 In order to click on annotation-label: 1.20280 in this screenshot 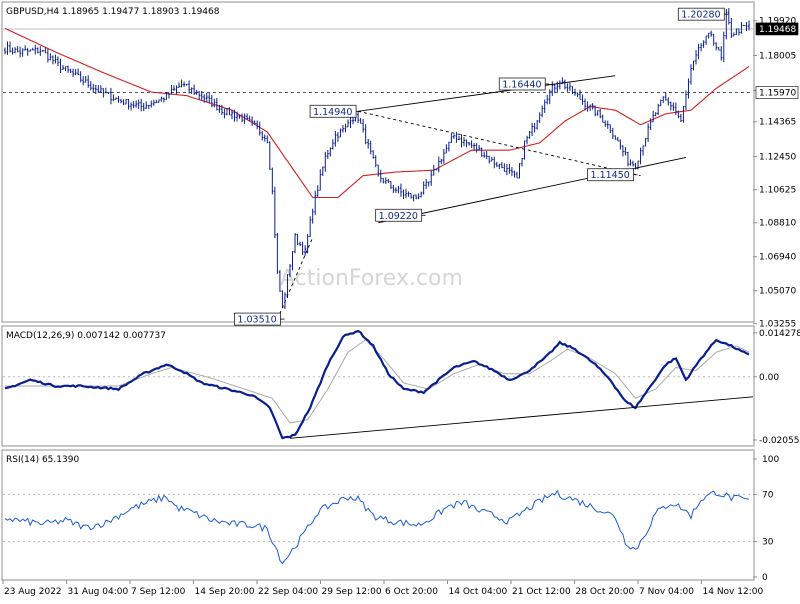, I will do `click(700, 15)`.